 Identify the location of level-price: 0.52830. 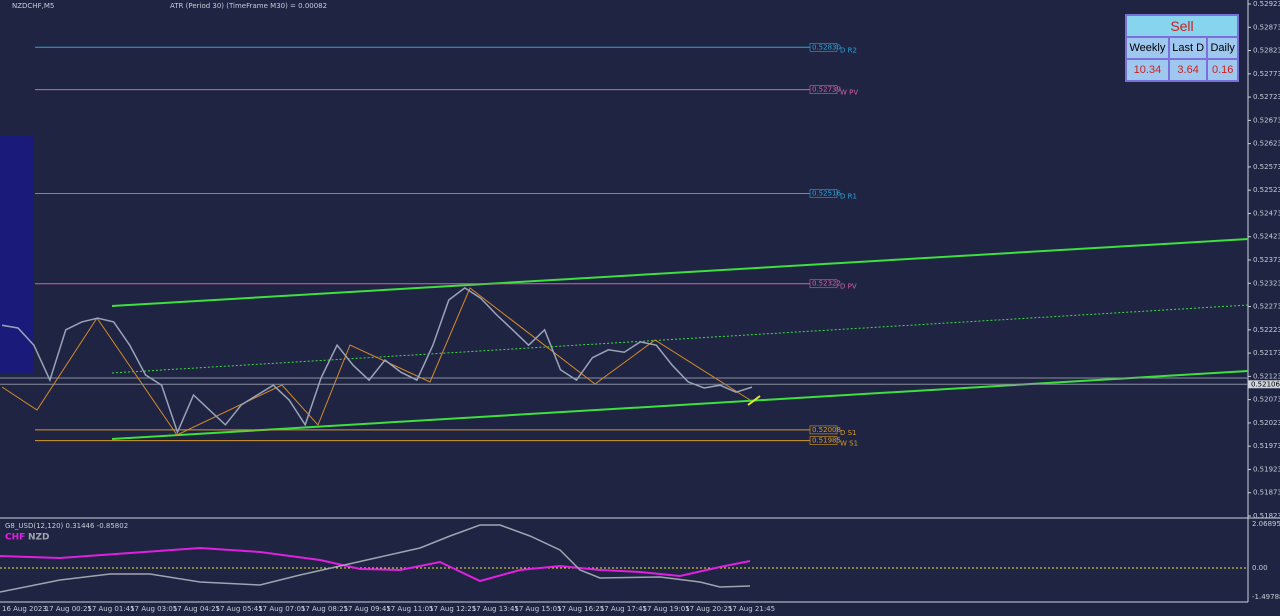
(826, 47).